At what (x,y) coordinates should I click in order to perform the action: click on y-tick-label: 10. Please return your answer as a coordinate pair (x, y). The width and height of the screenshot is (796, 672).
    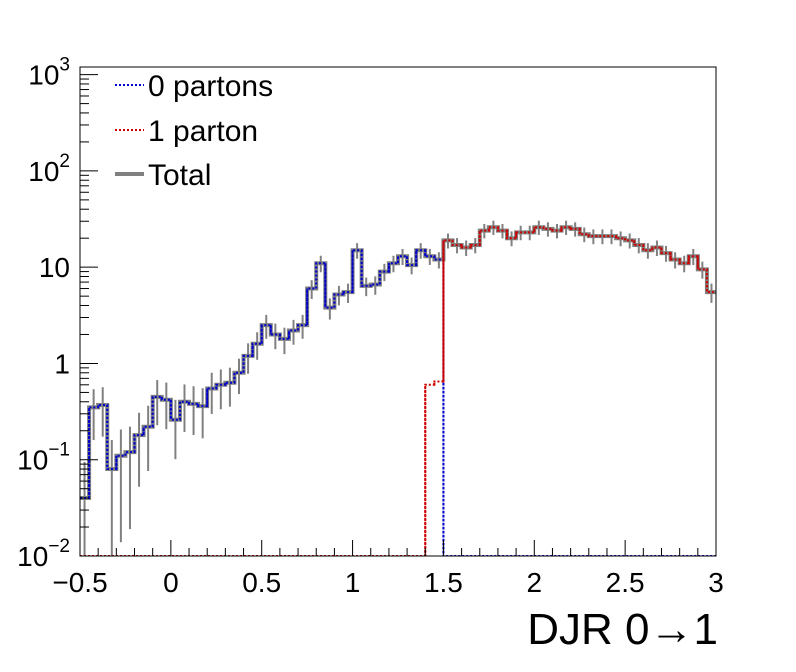
    Looking at the image, I should click on (54, 267).